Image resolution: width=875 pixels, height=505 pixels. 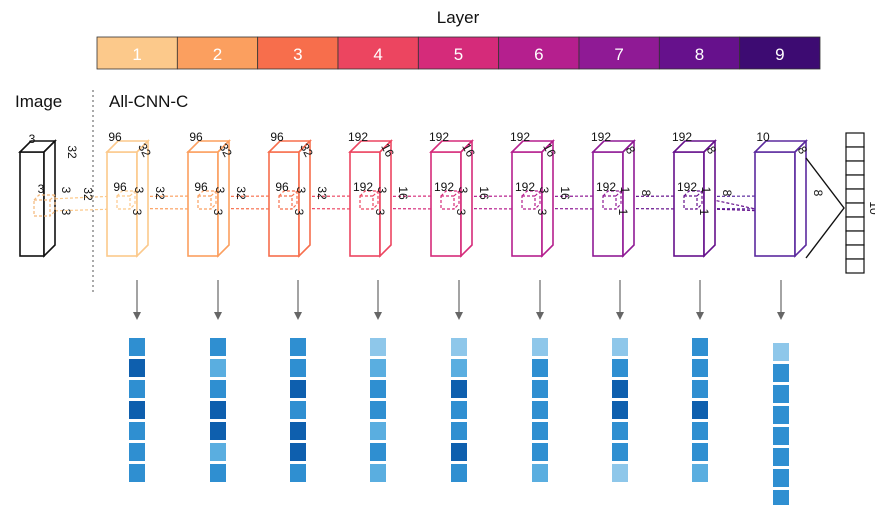 I want to click on layer-7-kernel, so click(x=609, y=202).